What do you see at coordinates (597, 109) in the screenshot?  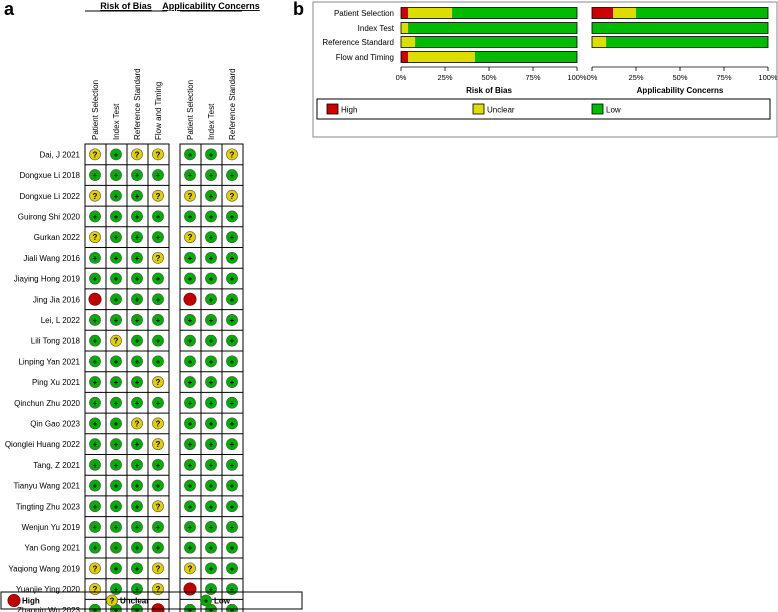 I see `legend-swatch-low` at bounding box center [597, 109].